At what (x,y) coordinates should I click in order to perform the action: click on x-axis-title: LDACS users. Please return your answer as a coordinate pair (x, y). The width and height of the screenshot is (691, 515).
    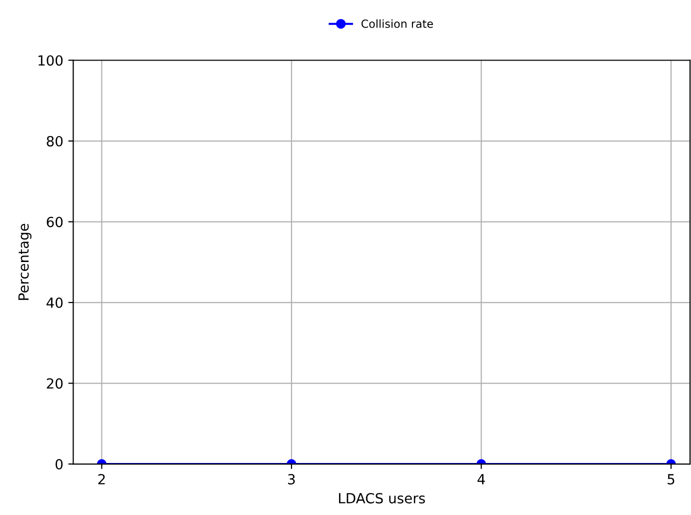
    Looking at the image, I should click on (382, 498).